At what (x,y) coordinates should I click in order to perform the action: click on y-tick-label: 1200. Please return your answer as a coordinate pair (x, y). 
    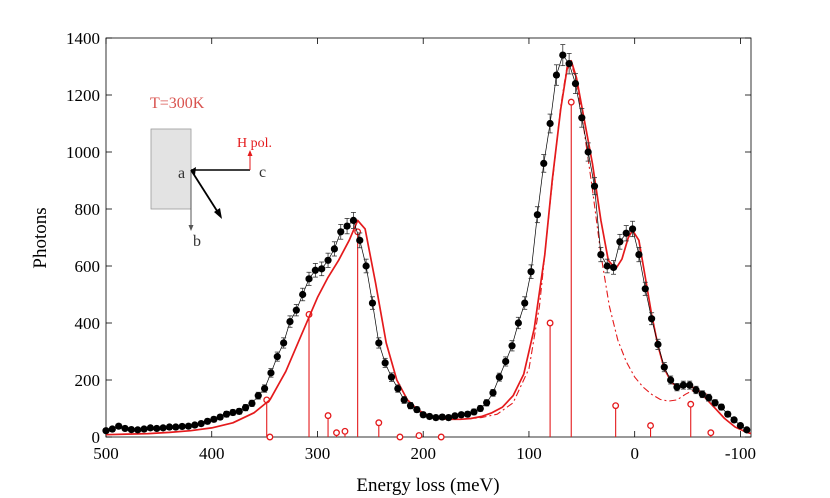
    Looking at the image, I should click on (83, 95).